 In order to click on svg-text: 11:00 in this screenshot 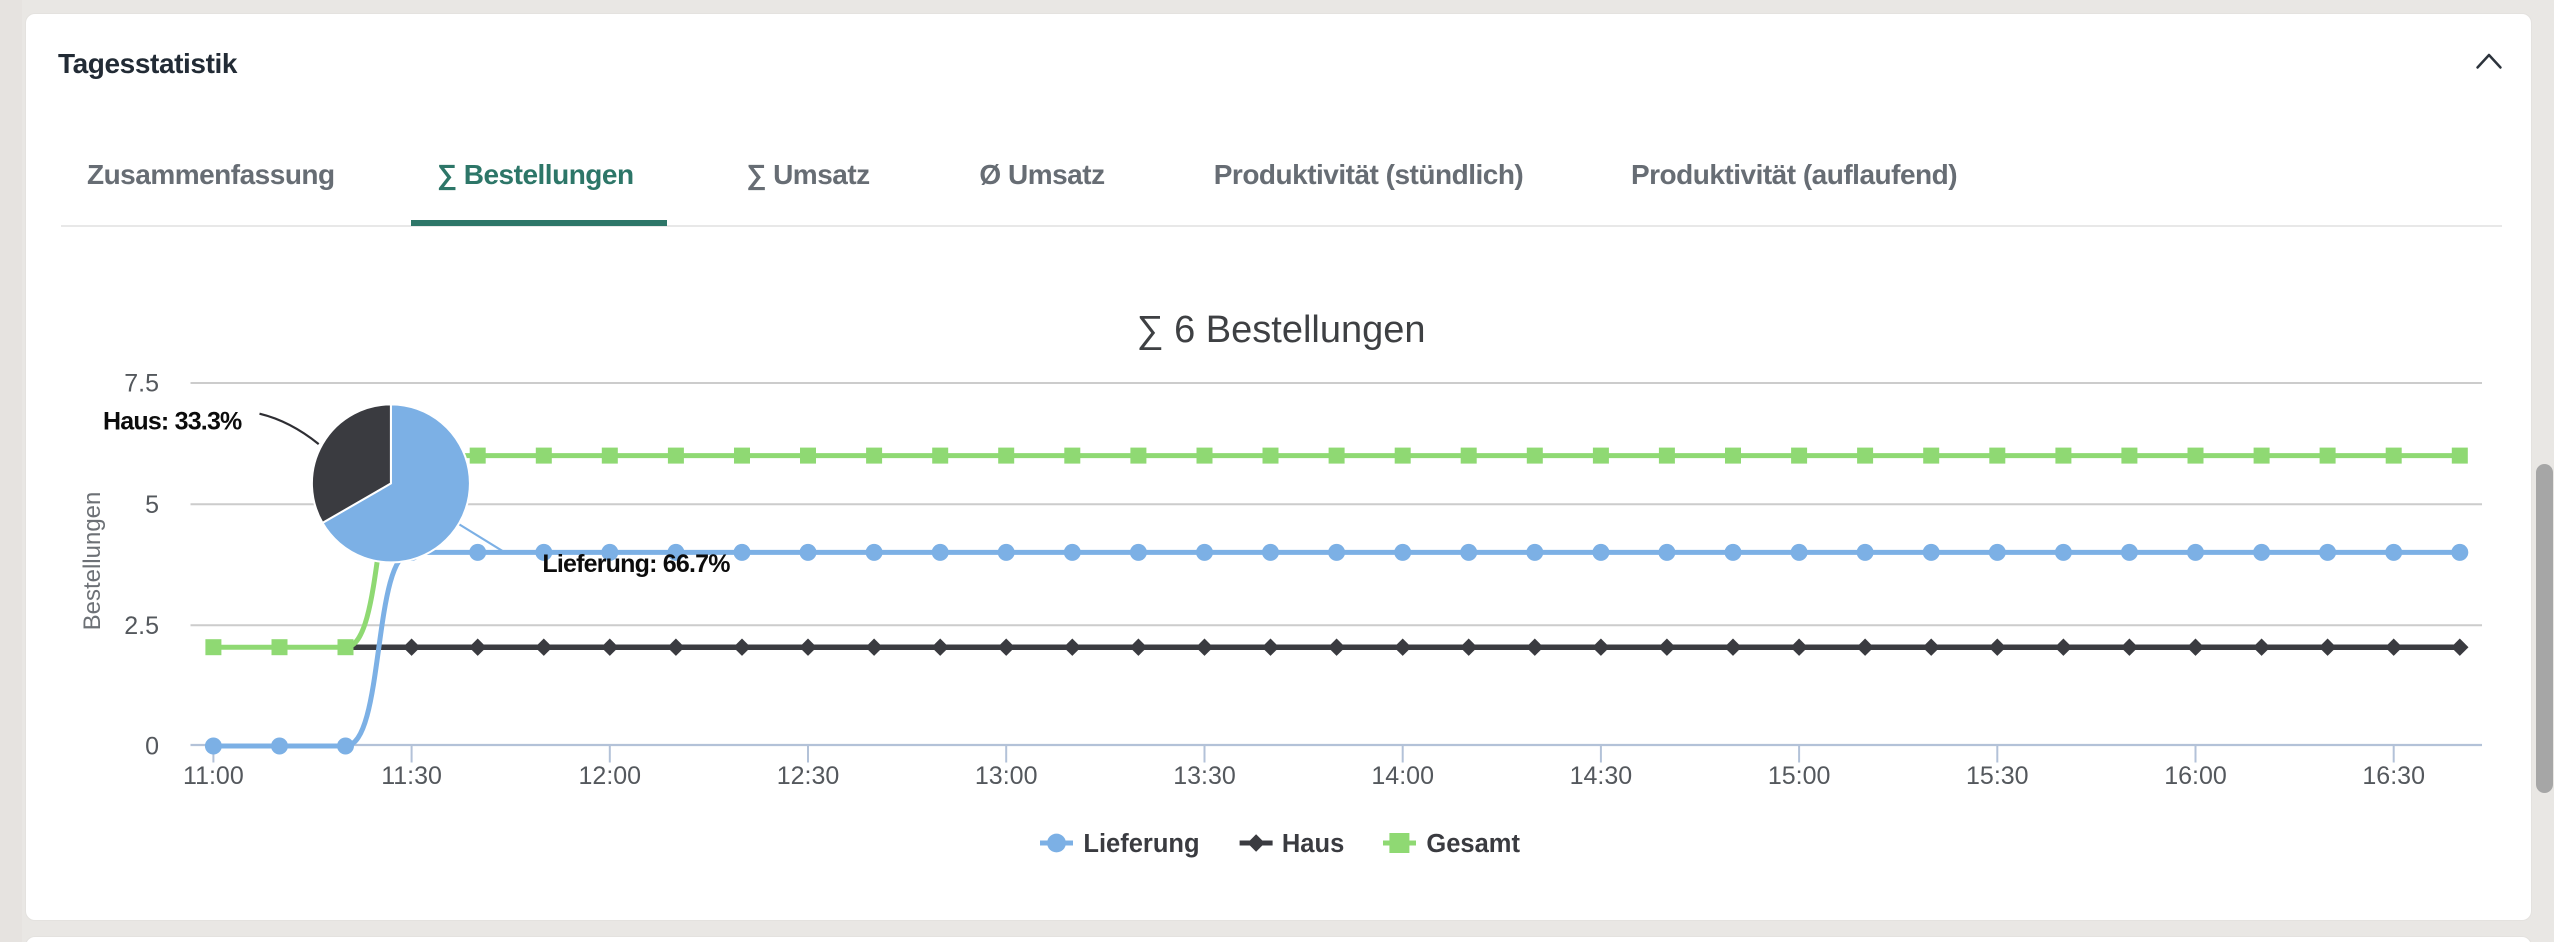, I will do `click(213, 776)`.